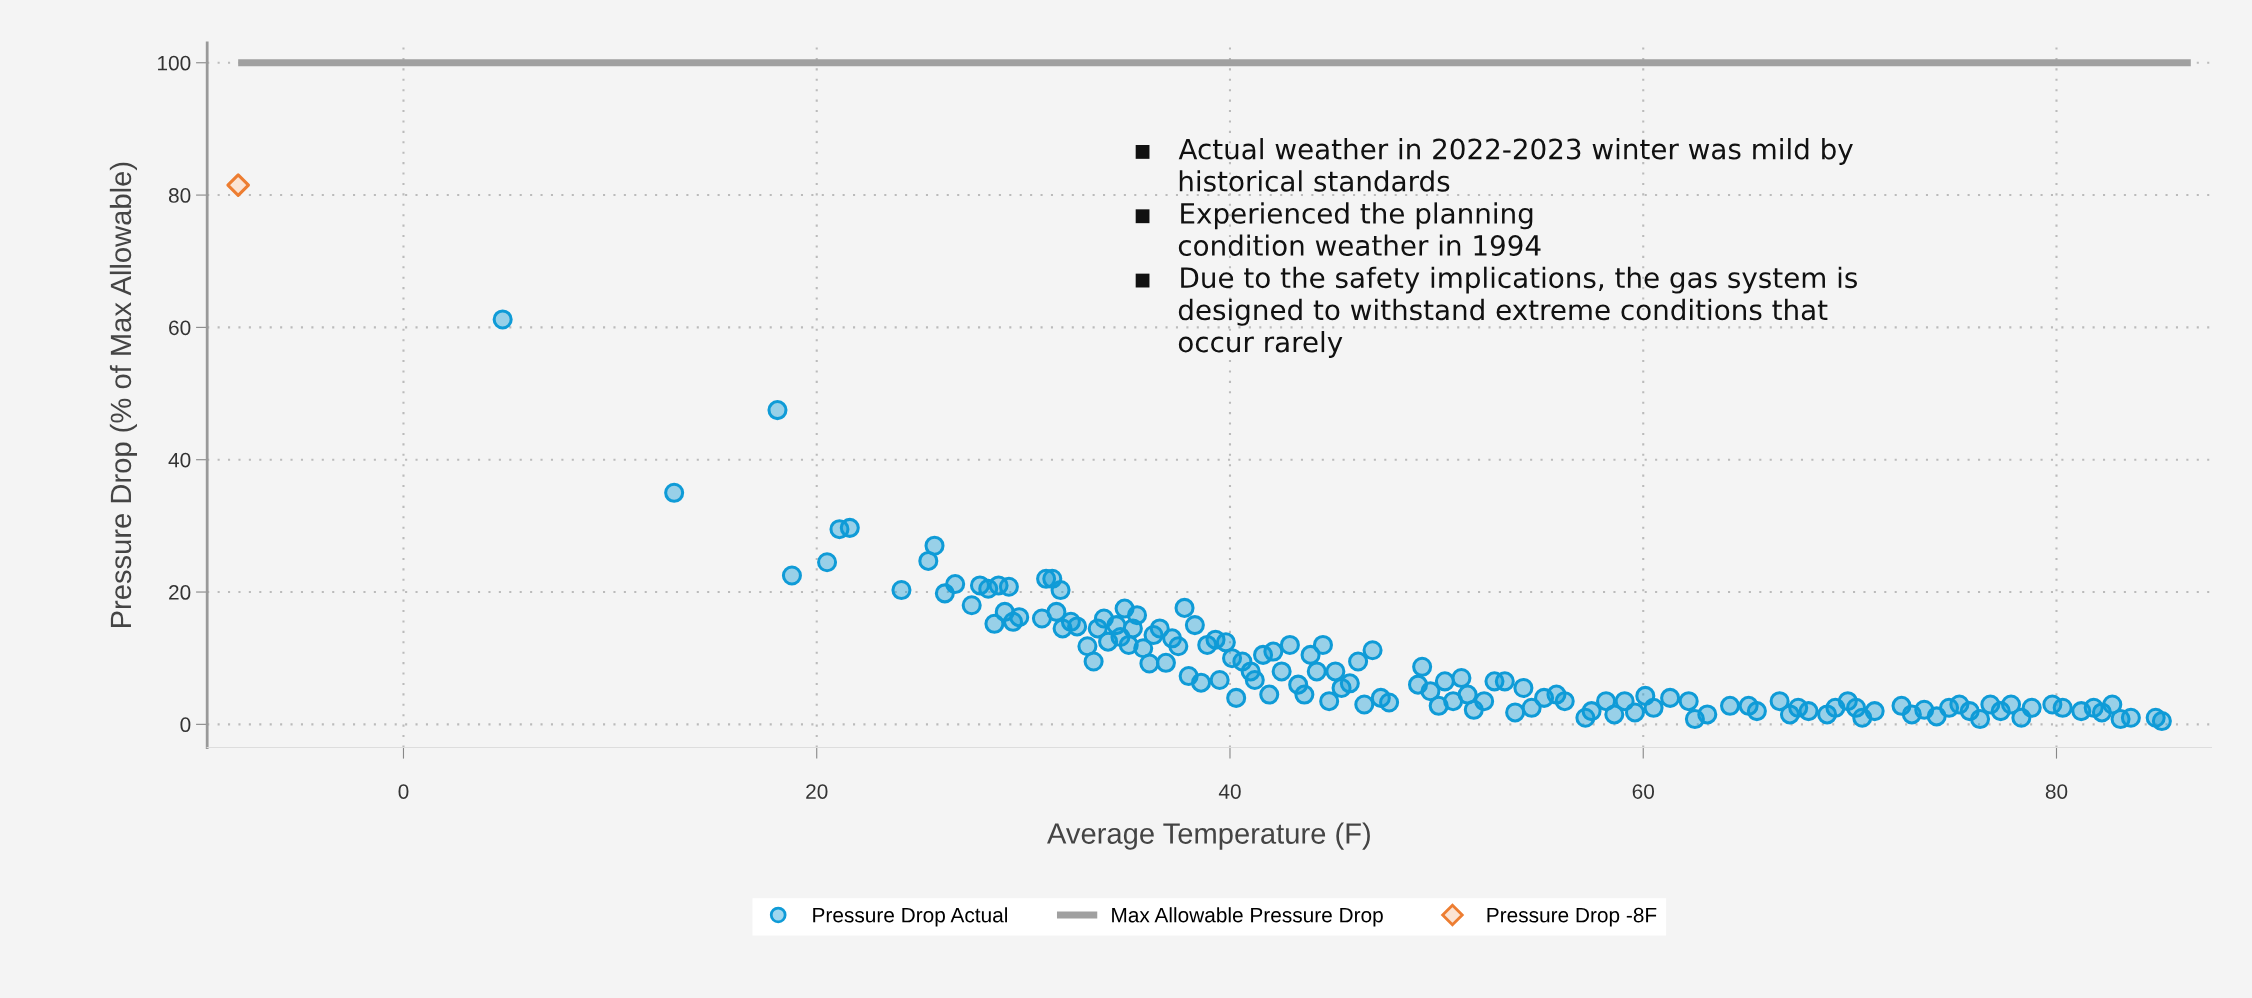  Describe the element at coordinates (1208, 836) in the screenshot. I see `x-axis-title: Average Temperature (F)` at that location.